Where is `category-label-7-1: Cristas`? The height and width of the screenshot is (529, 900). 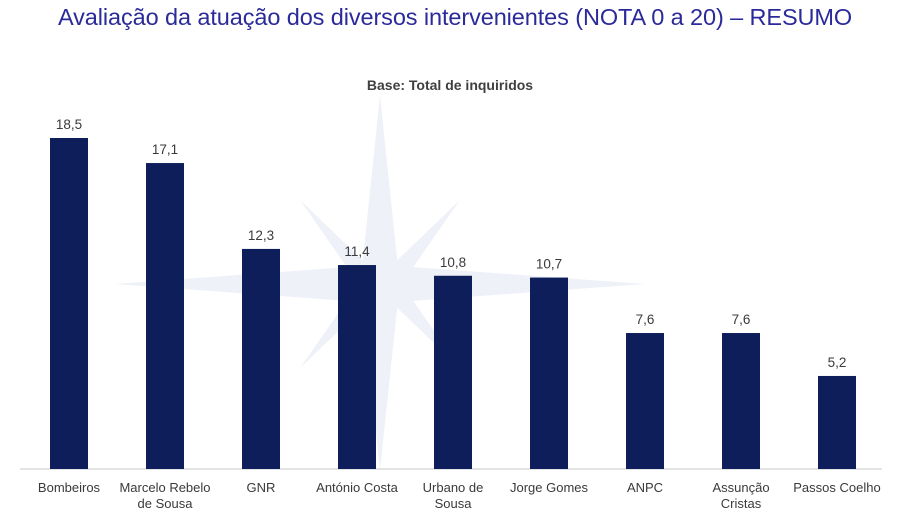 category-label-7-1: Cristas is located at coordinates (741, 503).